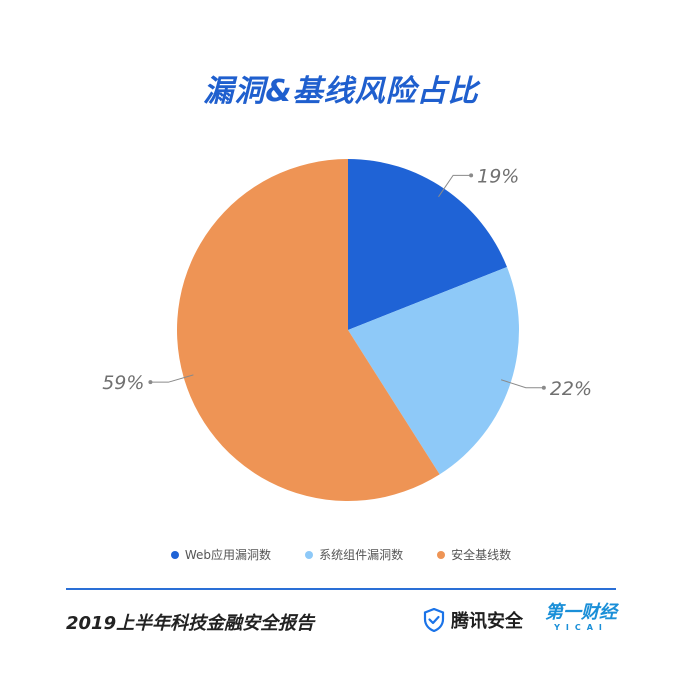 Image resolution: width=682 pixels, height=682 pixels. Describe the element at coordinates (441, 554) in the screenshot. I see `legend-marker-baseline` at that location.